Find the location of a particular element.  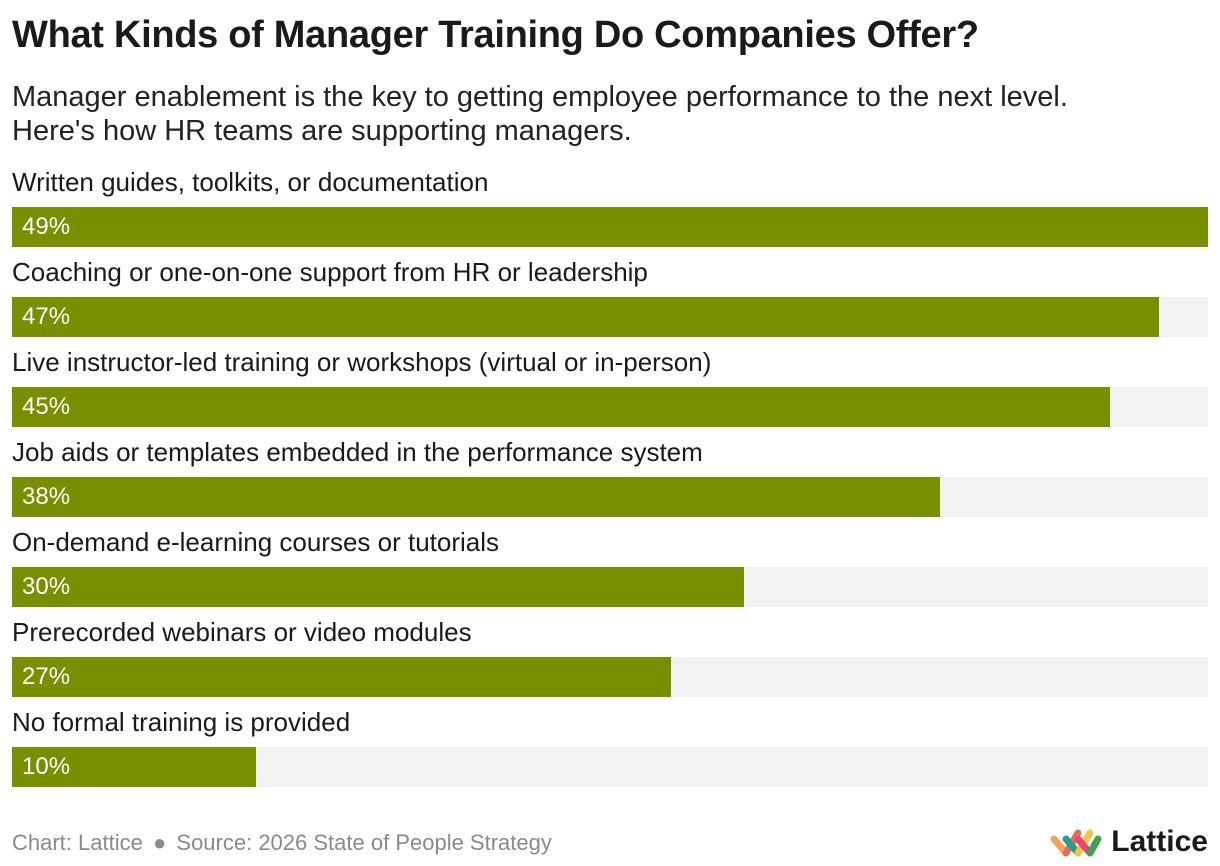

bar: 49% is located at coordinates (610, 227).